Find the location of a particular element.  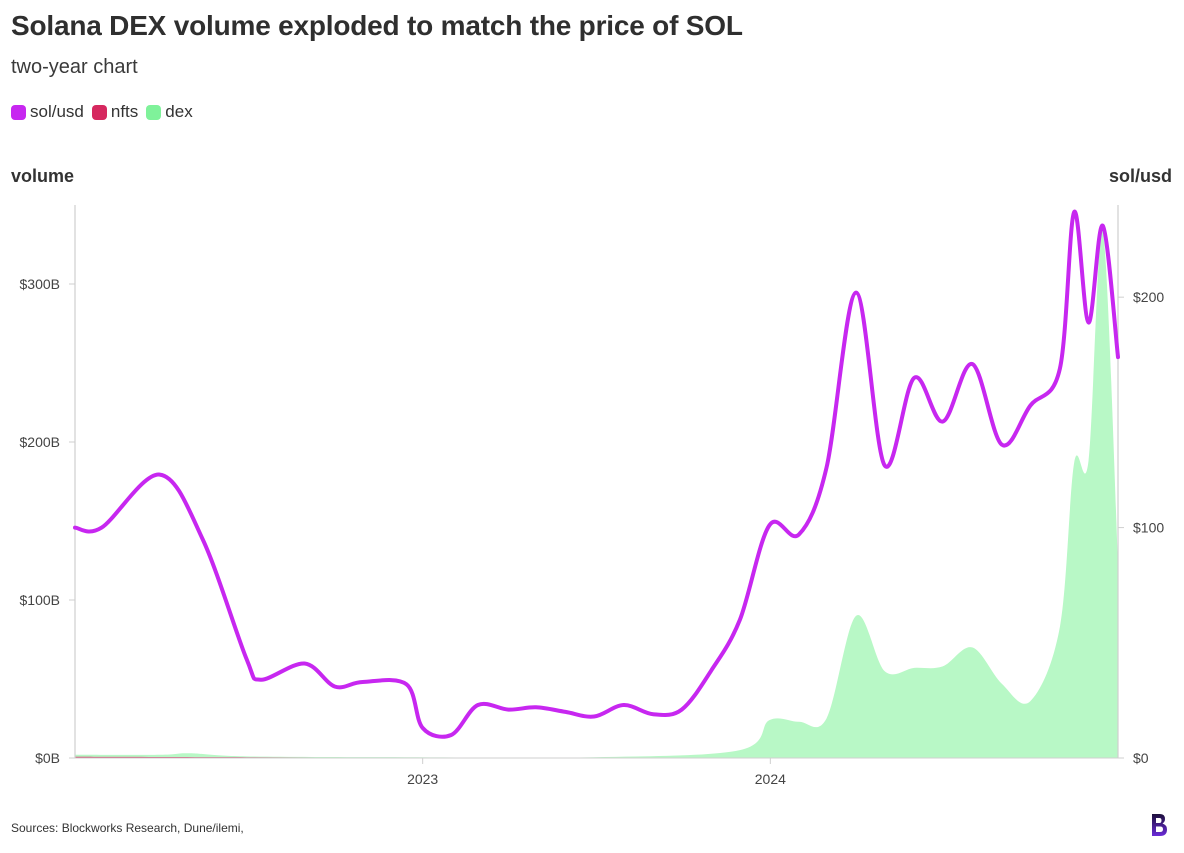

blockworks-logo-icon is located at coordinates (1160, 825).